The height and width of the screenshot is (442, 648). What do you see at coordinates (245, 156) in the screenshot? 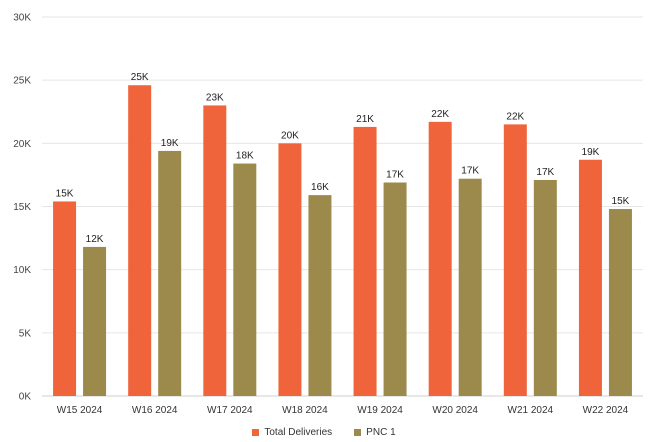
I see `data-label: 18K` at bounding box center [245, 156].